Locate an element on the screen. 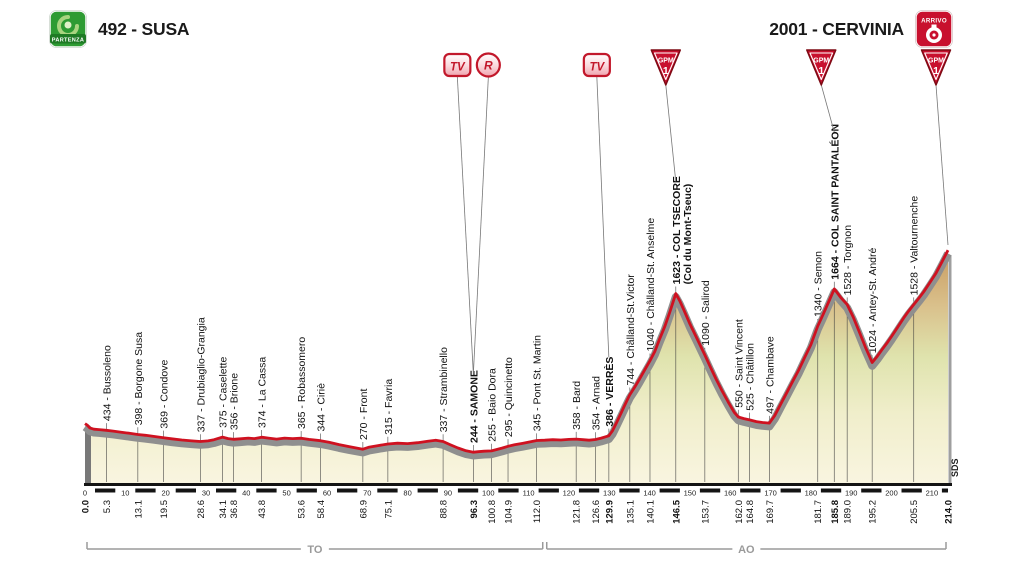 This screenshot has height=576, width=1024. waypoint-label: 375 - Caselette is located at coordinates (224, 392).